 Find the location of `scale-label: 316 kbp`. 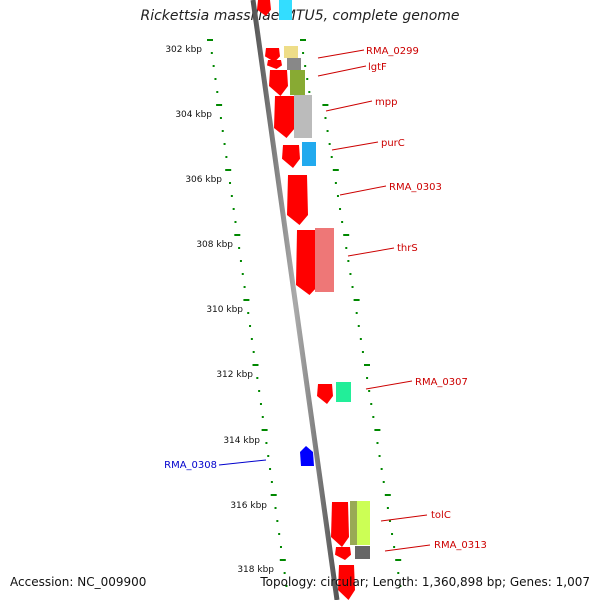

scale-label: 316 kbp is located at coordinates (248, 506).